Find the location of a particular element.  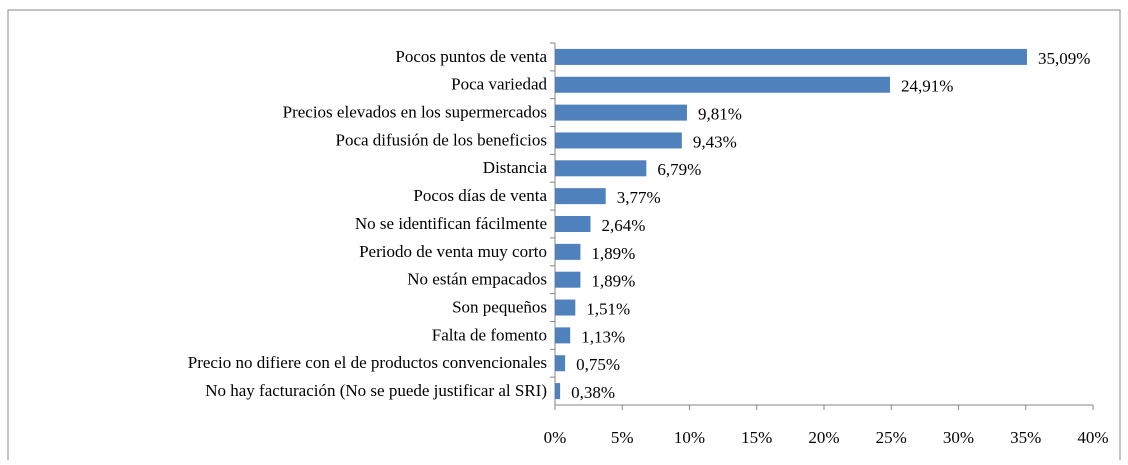

value-label: 9,81% is located at coordinates (720, 114).